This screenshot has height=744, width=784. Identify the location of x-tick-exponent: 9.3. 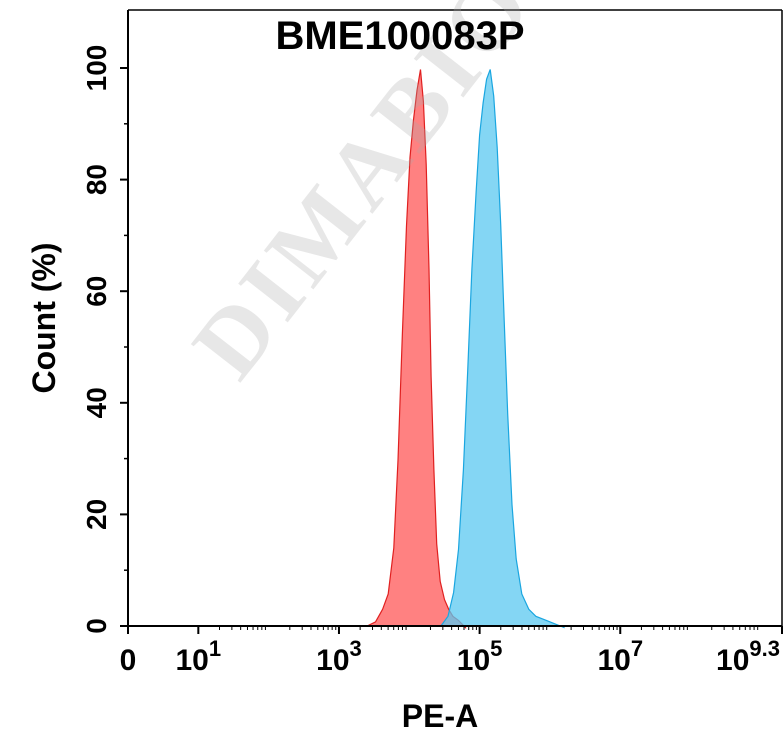
(764, 648).